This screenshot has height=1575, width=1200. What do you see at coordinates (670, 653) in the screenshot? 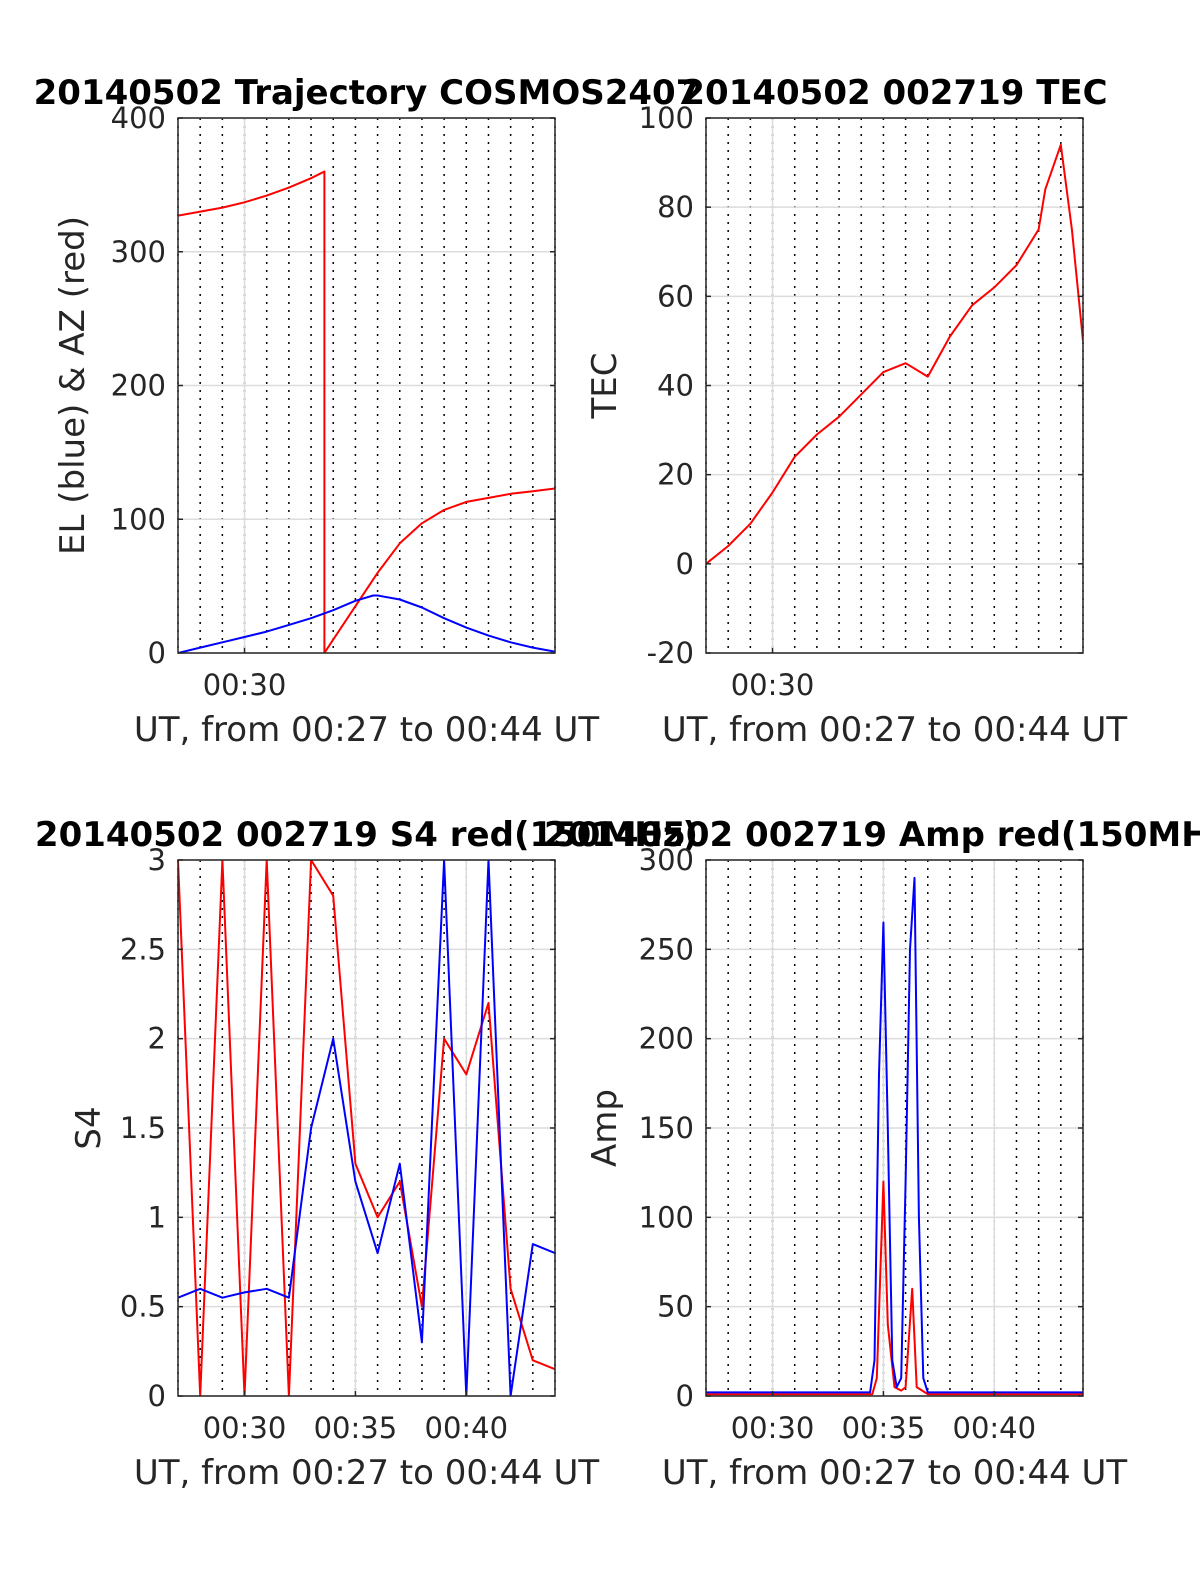
I see `tec-ytick-label: -20` at bounding box center [670, 653].